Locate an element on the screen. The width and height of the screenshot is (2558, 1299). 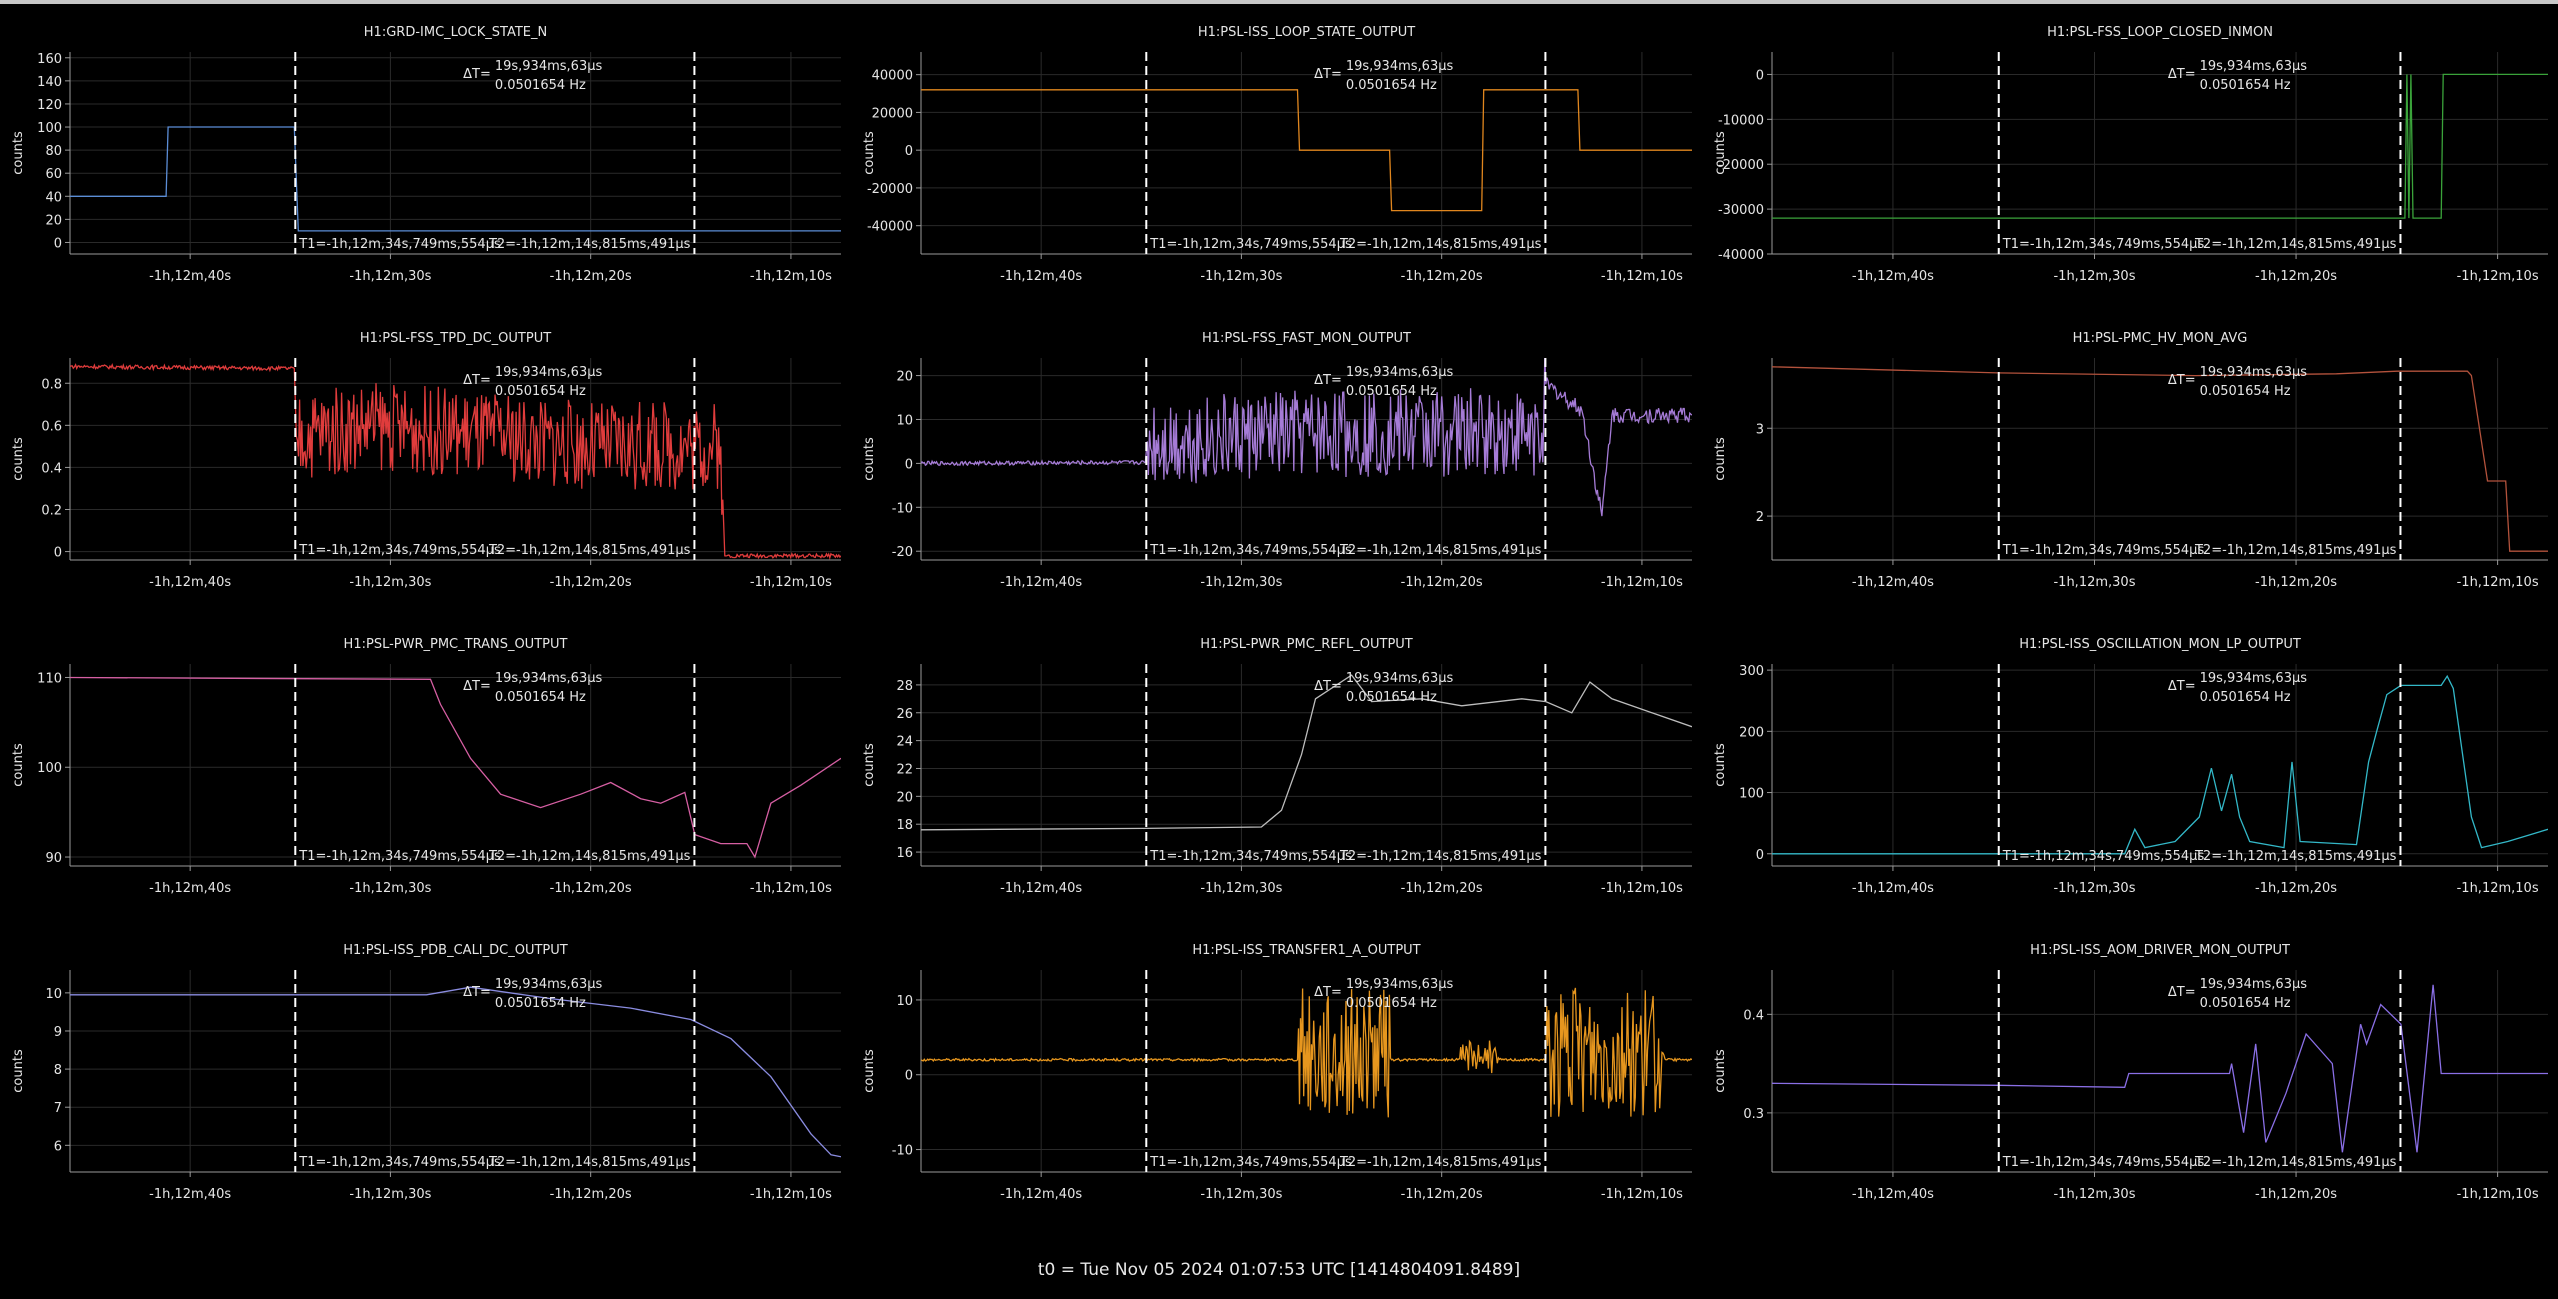
y-tick-label: 140 is located at coordinates (49, 82).